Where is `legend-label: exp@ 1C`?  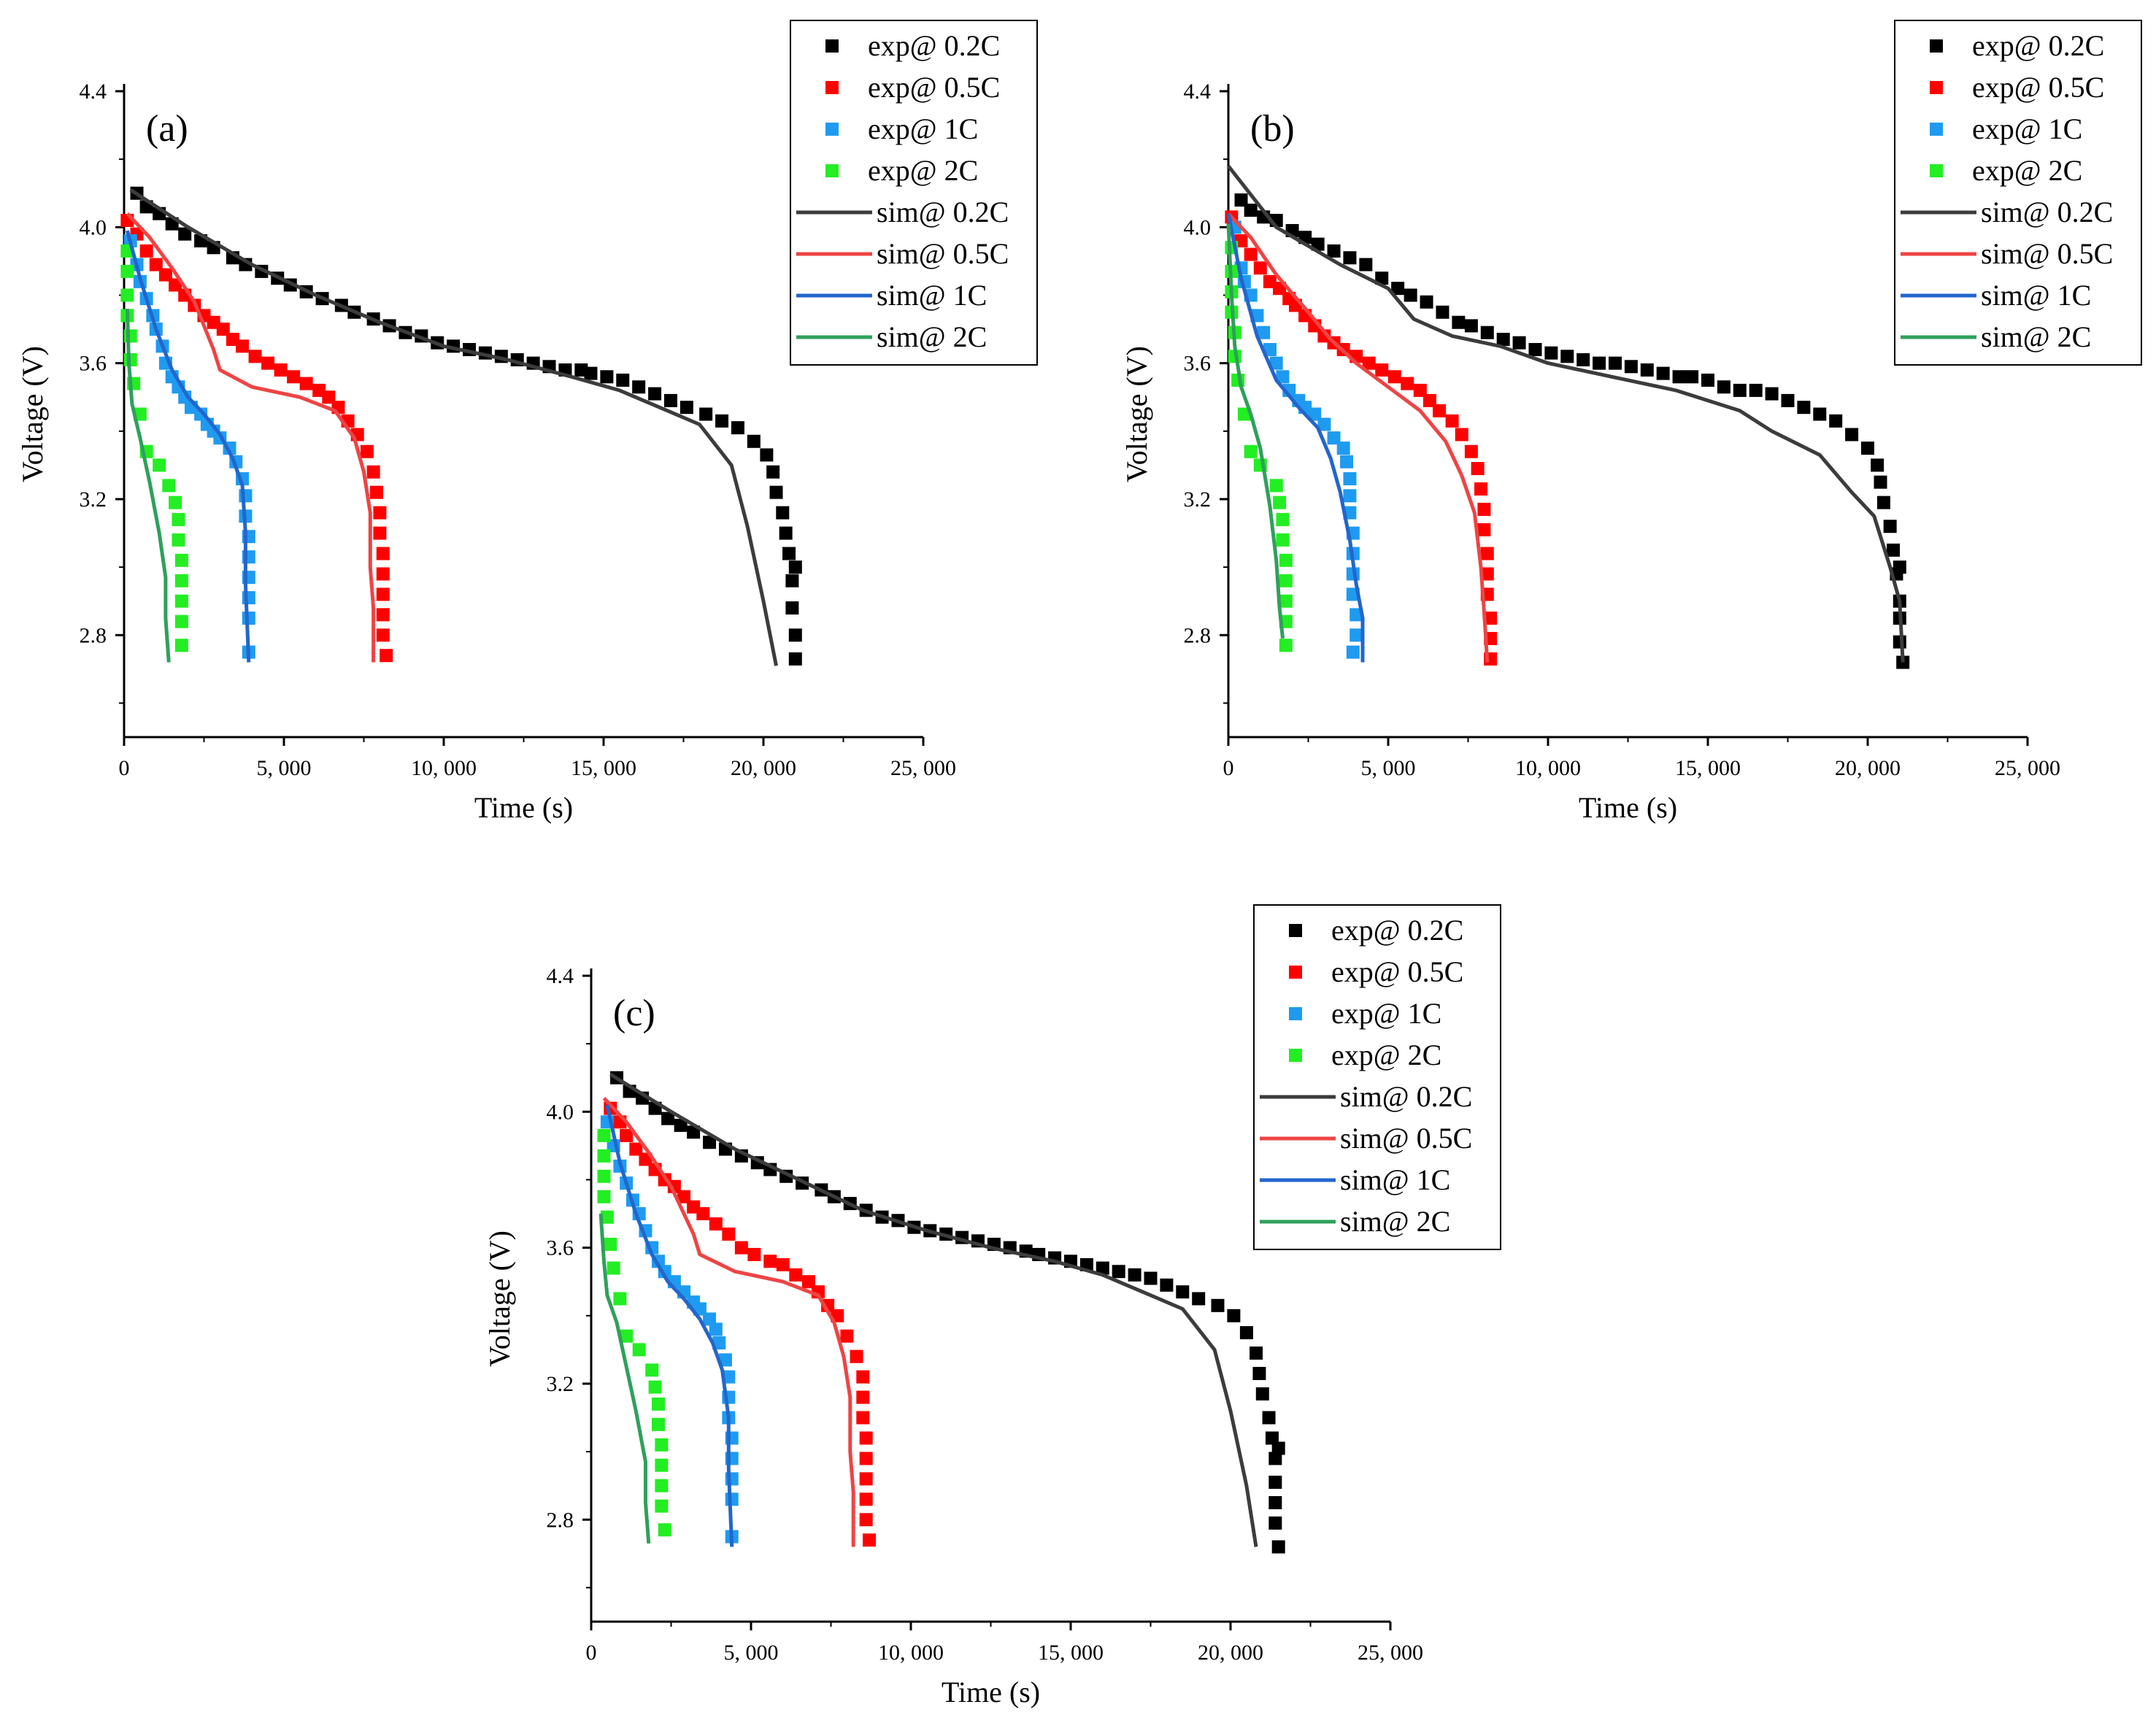
legend-label: exp@ 1C is located at coordinates (1386, 1013).